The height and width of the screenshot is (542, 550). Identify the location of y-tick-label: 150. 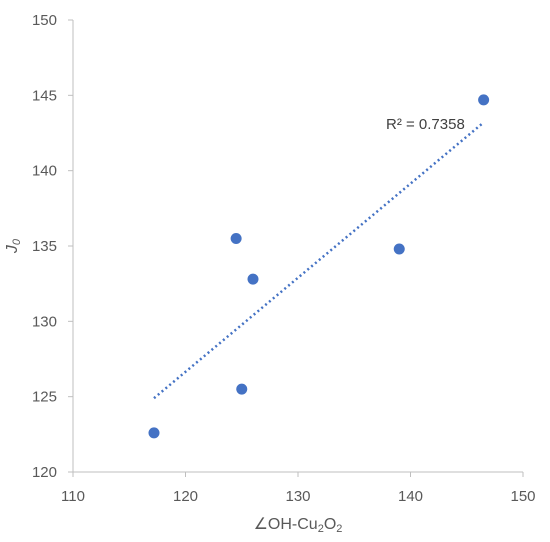
(44, 20).